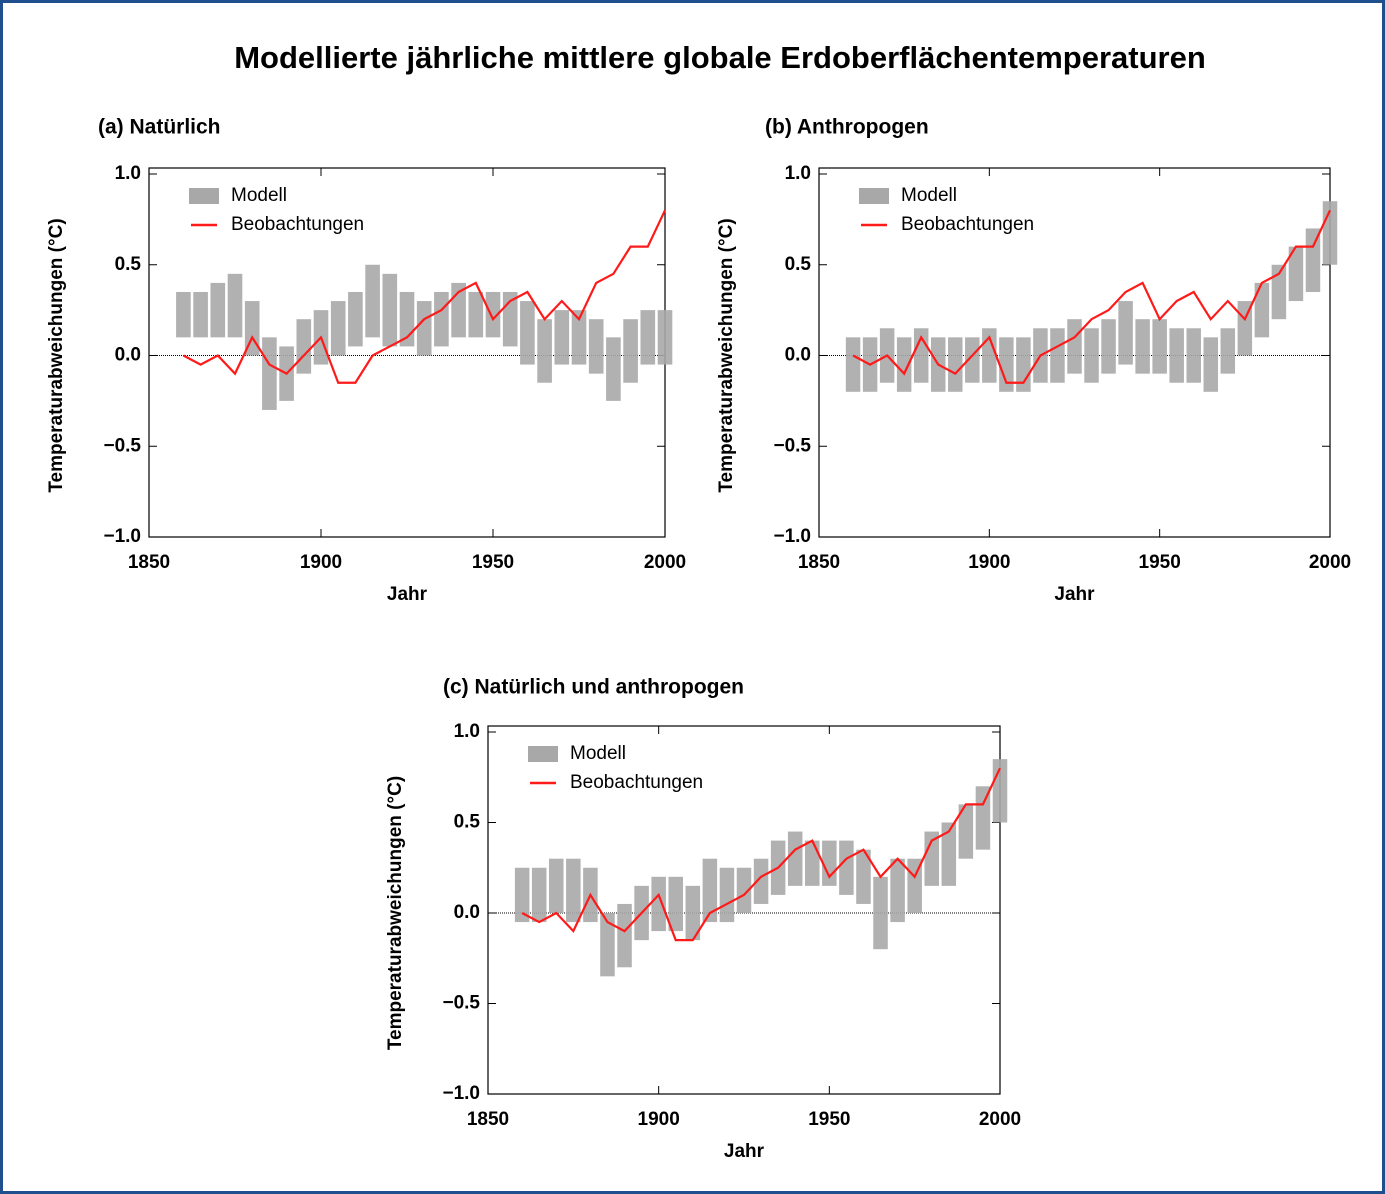 Image resolution: width=1385 pixels, height=1194 pixels. What do you see at coordinates (593, 687) in the screenshot?
I see `panel-title: (c) Natürlich und anthropogen` at bounding box center [593, 687].